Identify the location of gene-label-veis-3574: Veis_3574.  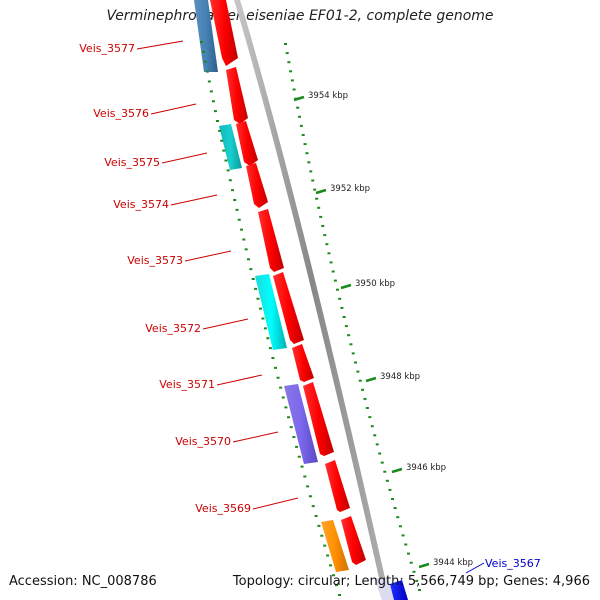
(141, 204).